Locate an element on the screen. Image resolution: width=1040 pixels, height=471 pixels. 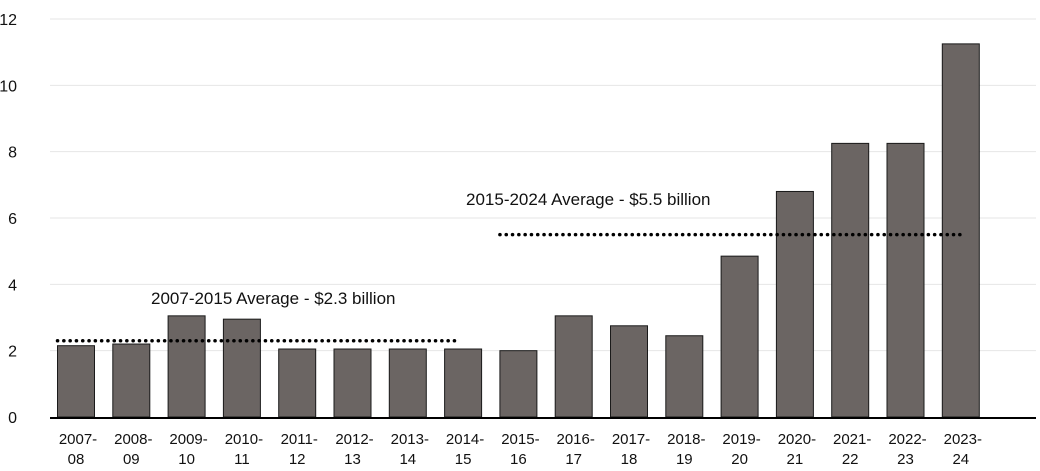
x-tick-label: 2012-13 is located at coordinates (354, 449).